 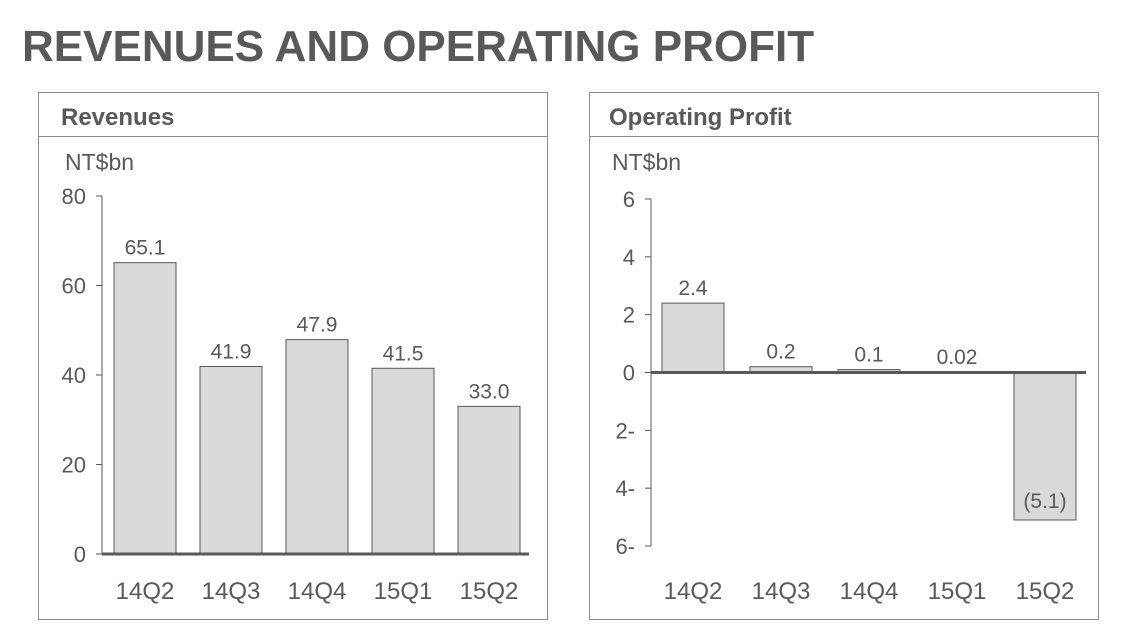 What do you see at coordinates (700, 117) in the screenshot?
I see `operating-profit-chart-title: Operating Profit` at bounding box center [700, 117].